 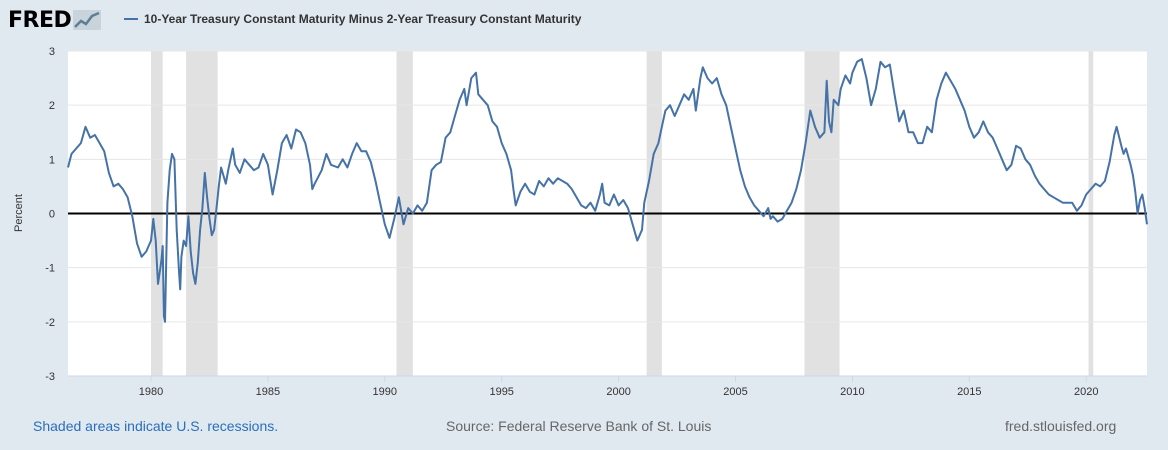 I want to click on y-tick-label: 1, so click(x=52, y=160).